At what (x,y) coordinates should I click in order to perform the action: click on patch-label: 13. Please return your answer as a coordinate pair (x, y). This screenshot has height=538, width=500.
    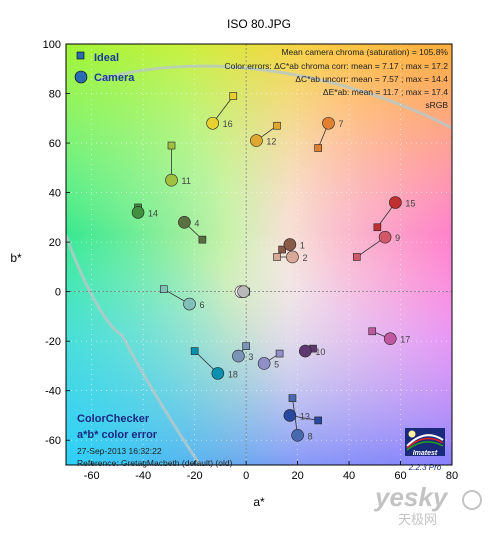
    Looking at the image, I should click on (305, 416).